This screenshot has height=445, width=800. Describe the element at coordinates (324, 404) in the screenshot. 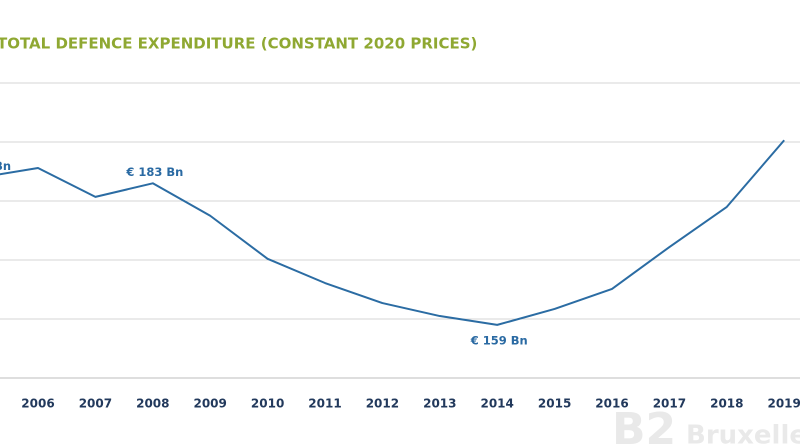

I see `x-tick-label: 2011` at that location.